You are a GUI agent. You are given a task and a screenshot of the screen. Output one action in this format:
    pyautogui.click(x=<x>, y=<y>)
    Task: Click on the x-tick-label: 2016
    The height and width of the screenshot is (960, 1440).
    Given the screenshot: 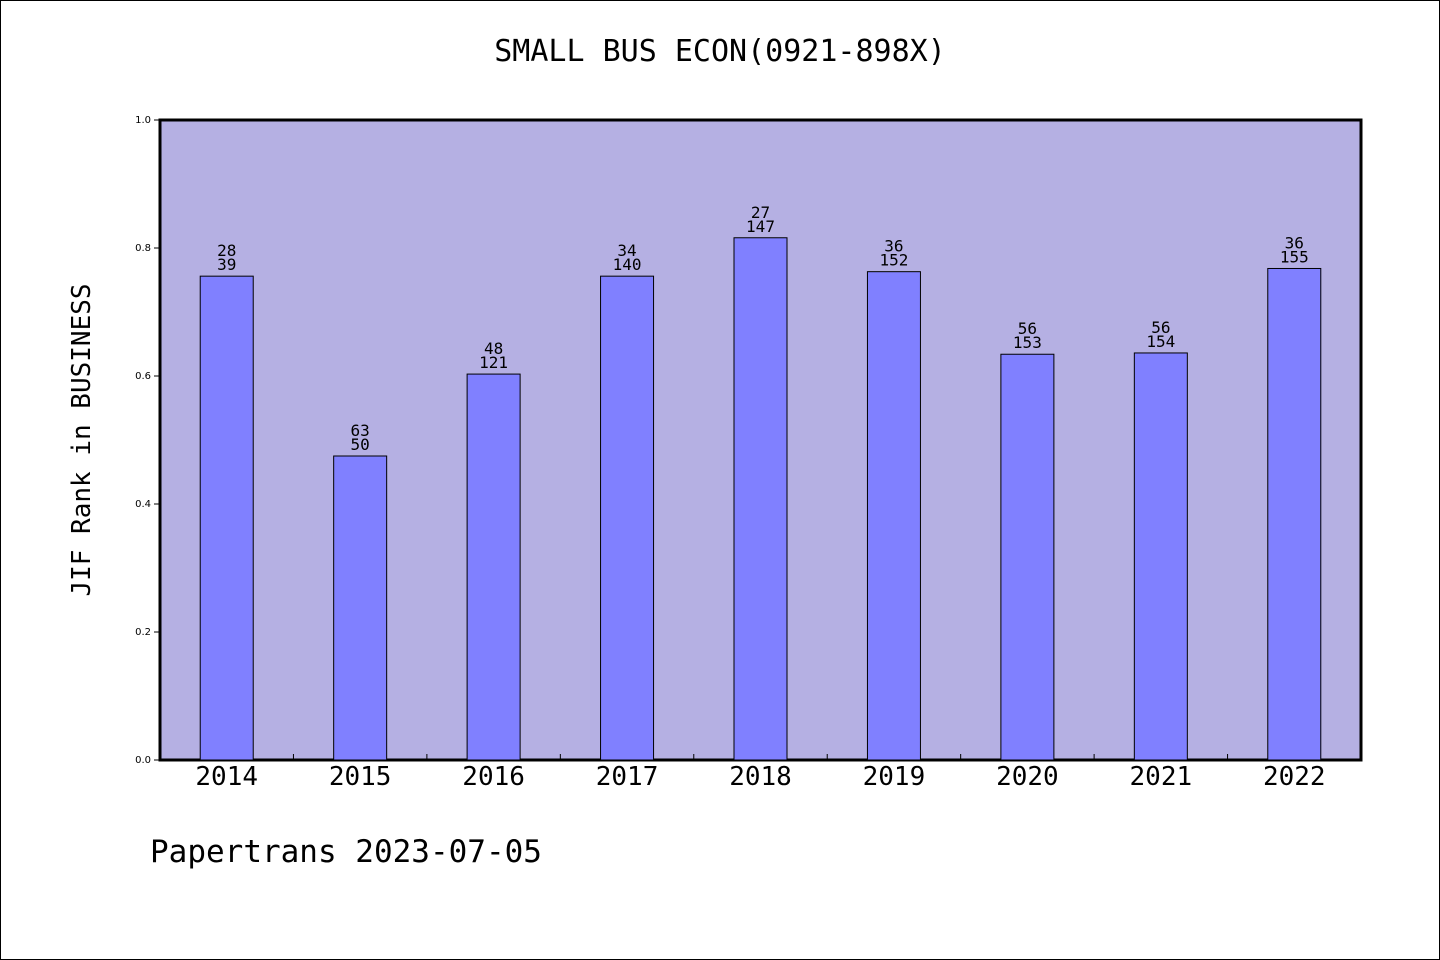 What is the action you would take?
    pyautogui.click(x=493, y=777)
    